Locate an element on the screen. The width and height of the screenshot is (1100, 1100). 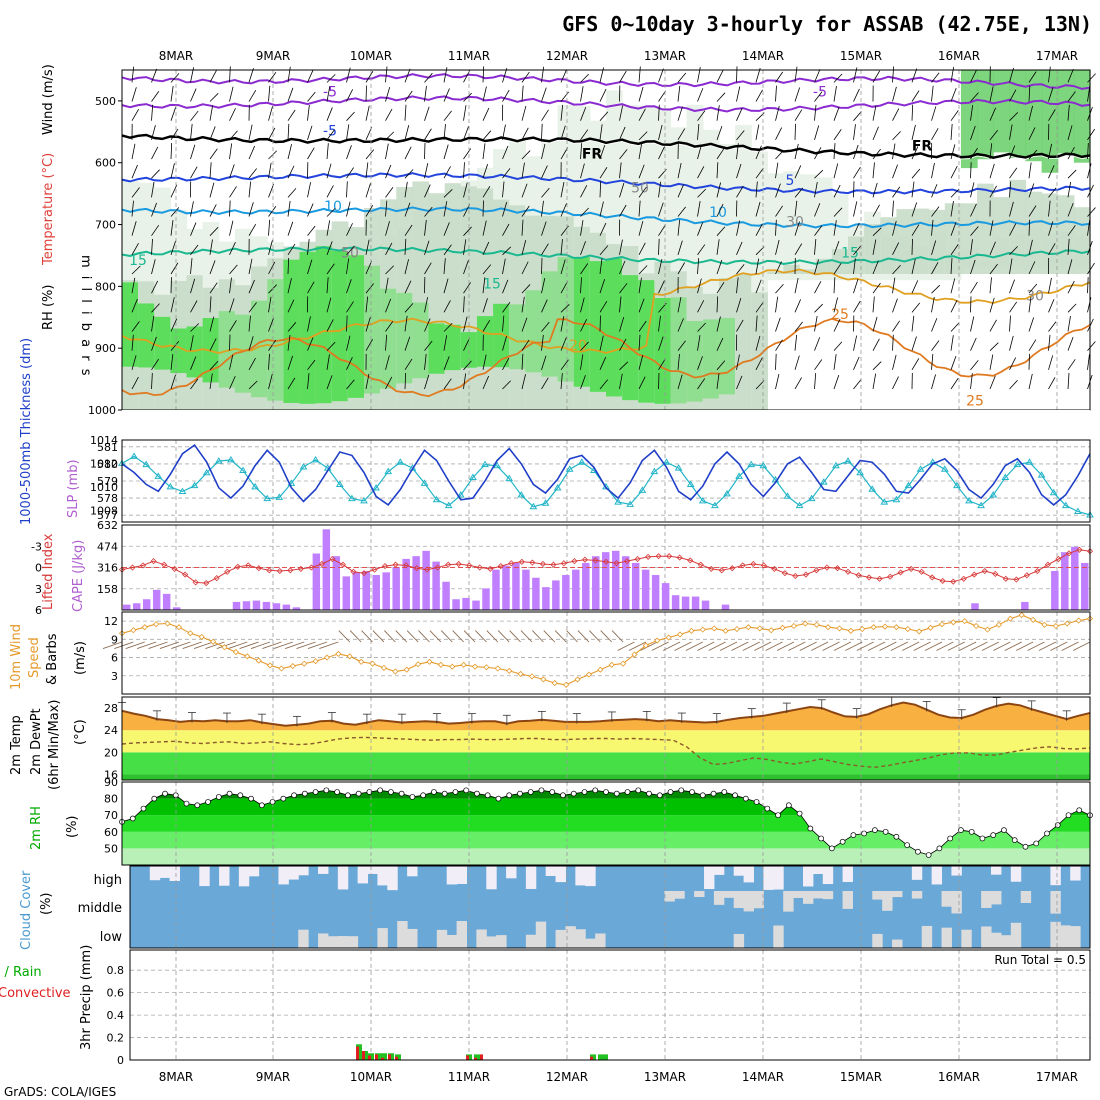
cloud-high-gap is located at coordinates (1075, 873).